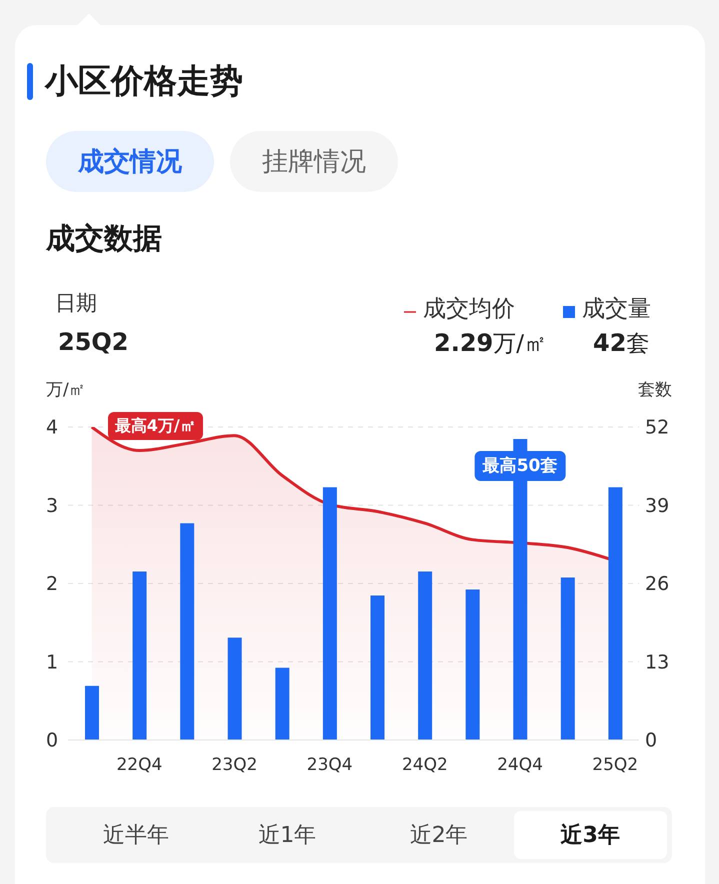 The width and height of the screenshot is (719, 884). Describe the element at coordinates (52, 584) in the screenshot. I see `y-tick-label: 2` at that location.